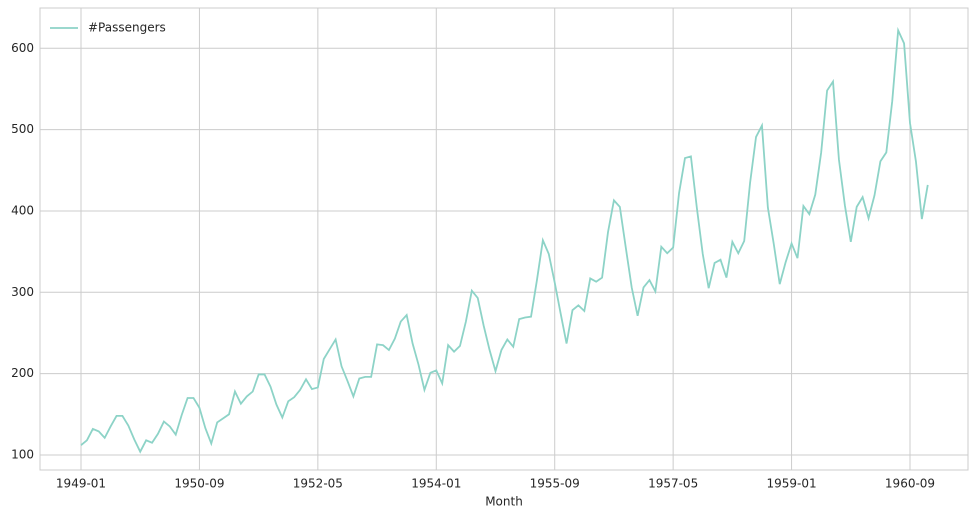  What do you see at coordinates (22, 48) in the screenshot?
I see `y-tick-label: 600` at bounding box center [22, 48].